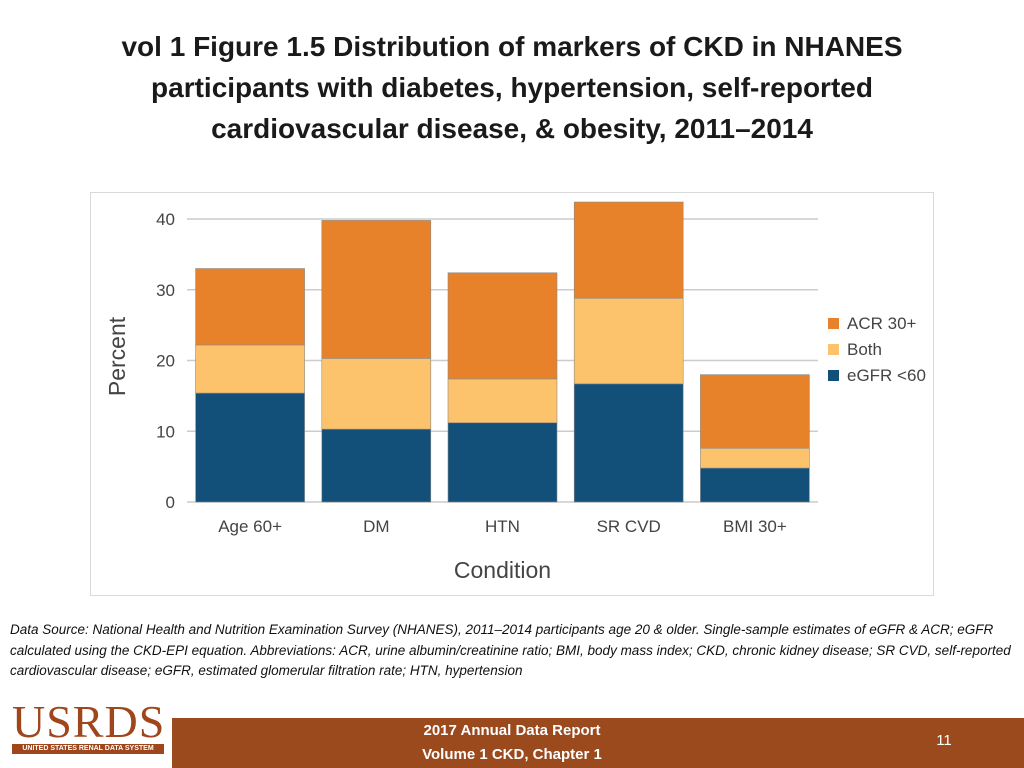 The image size is (1024, 768). I want to click on usrds-logo-subtitle: UNITED STATES RENAL DATA SYSTEM, so click(88, 749).